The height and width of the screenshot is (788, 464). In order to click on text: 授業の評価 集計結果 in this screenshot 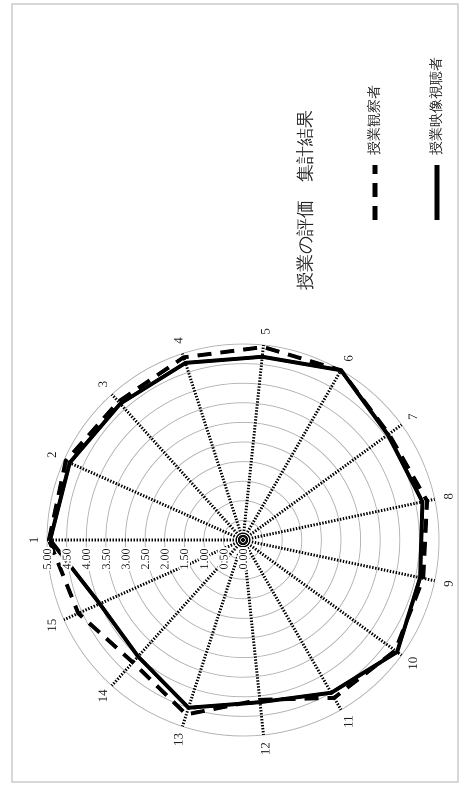, I will do `click(305, 200)`.